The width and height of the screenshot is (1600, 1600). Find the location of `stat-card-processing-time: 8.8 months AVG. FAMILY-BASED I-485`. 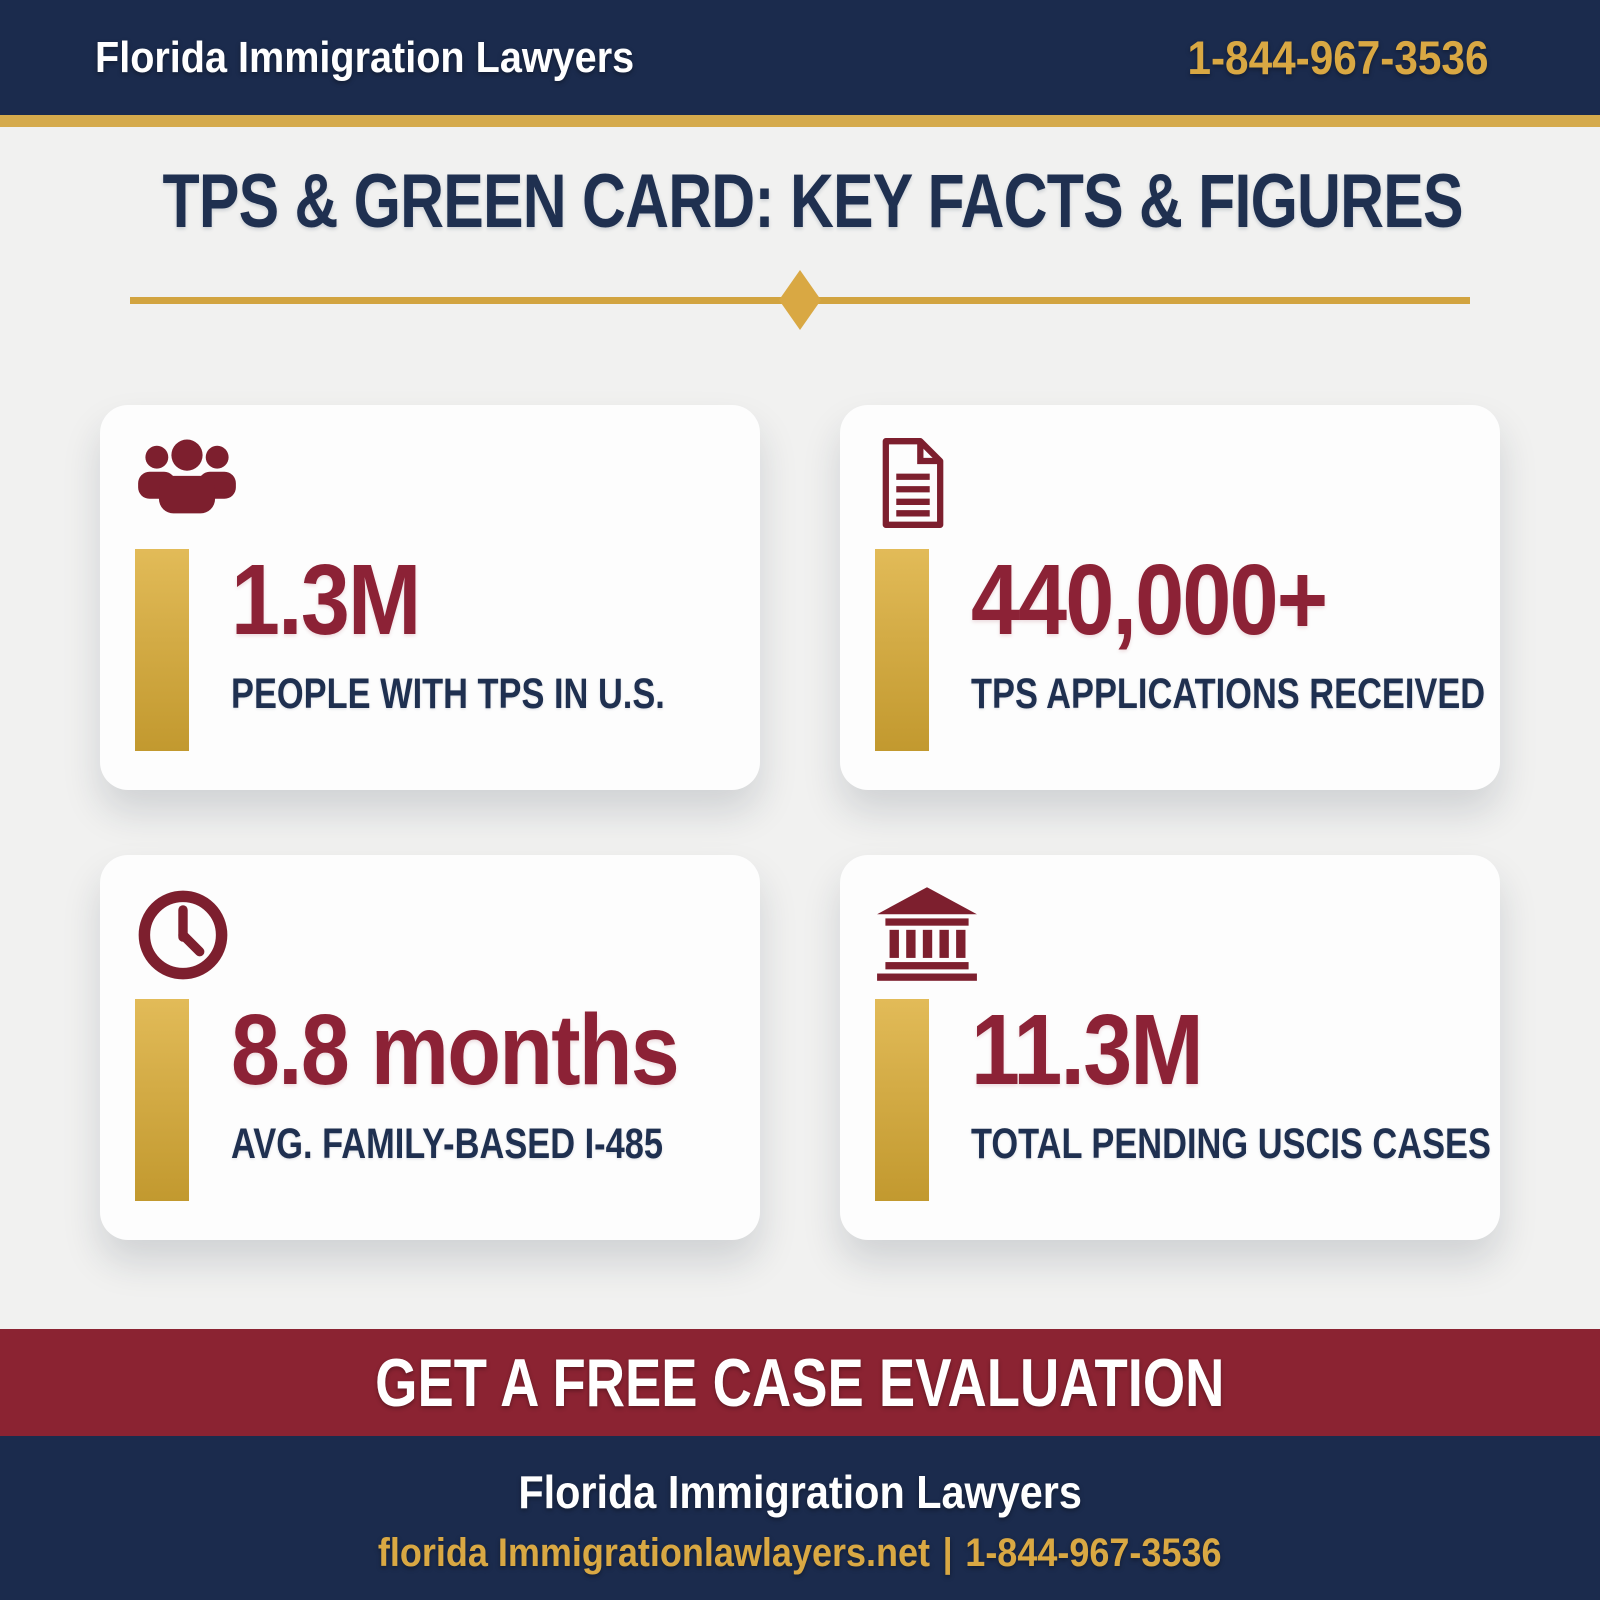

stat-card-processing-time: 8.8 months AVG. FAMILY-BASED I-485 is located at coordinates (430, 1047).